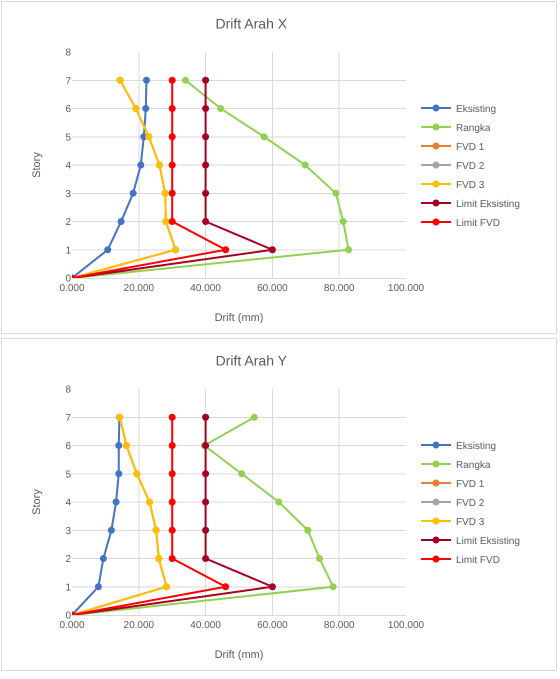  I want to click on legend-label: Limit Eksisting, so click(488, 204).